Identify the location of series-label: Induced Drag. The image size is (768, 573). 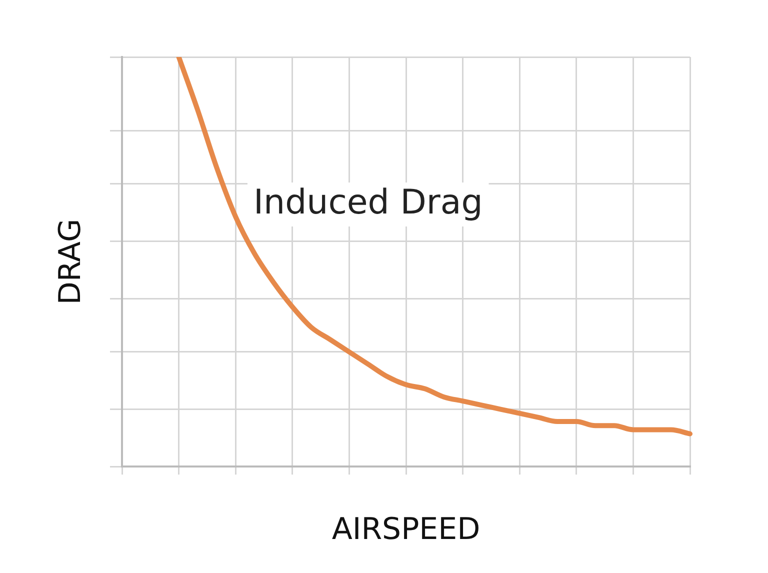
(368, 202).